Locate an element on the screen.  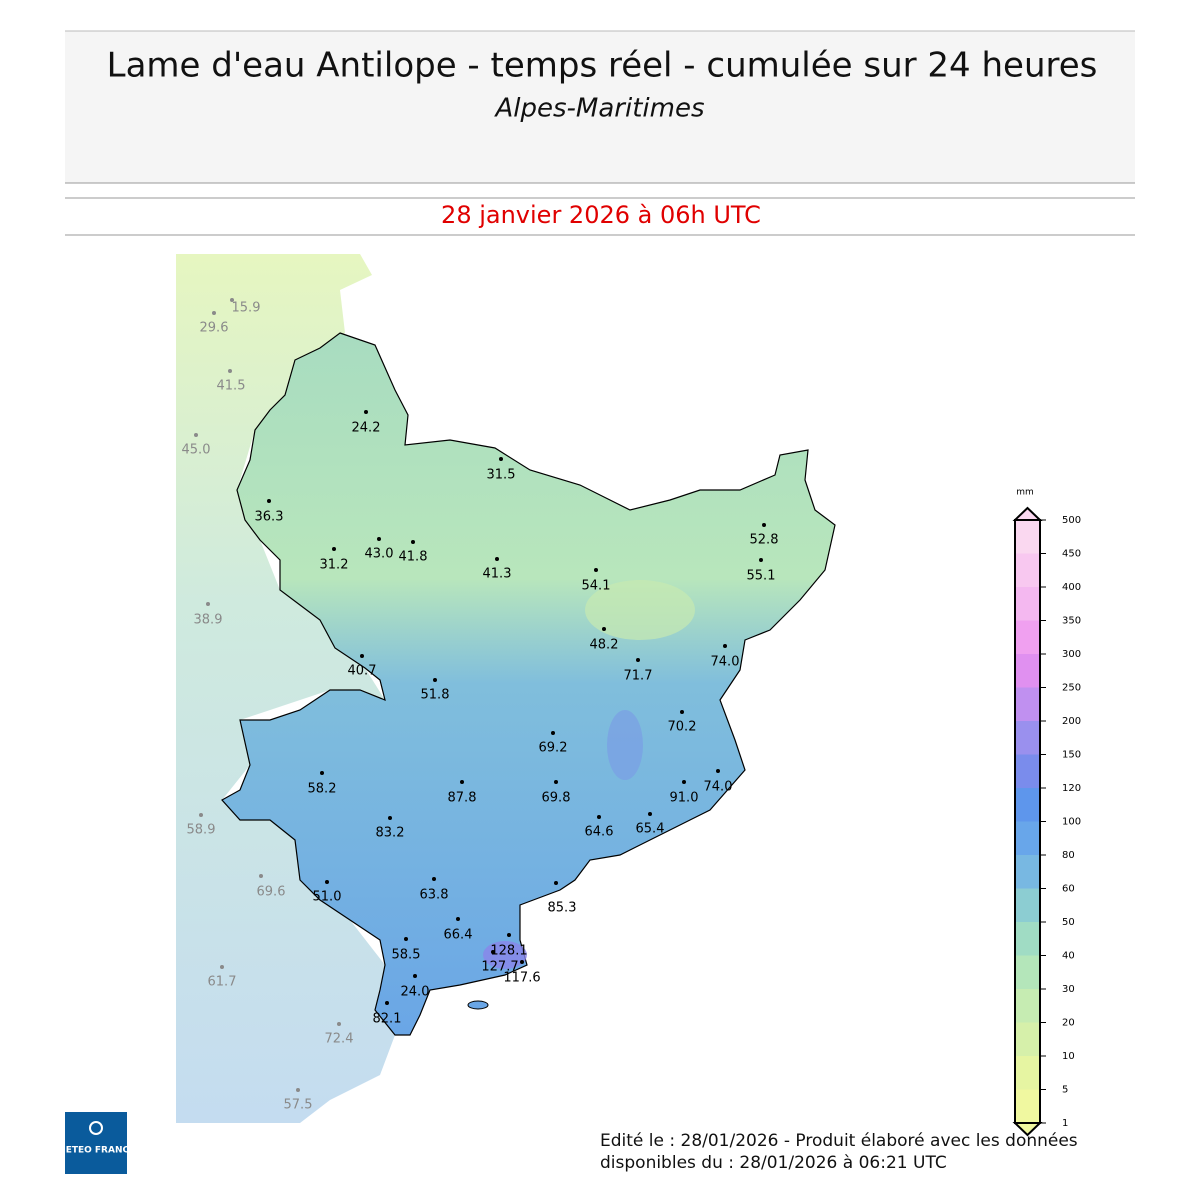
legend-tick-label: 1 is located at coordinates (1065, 1123).